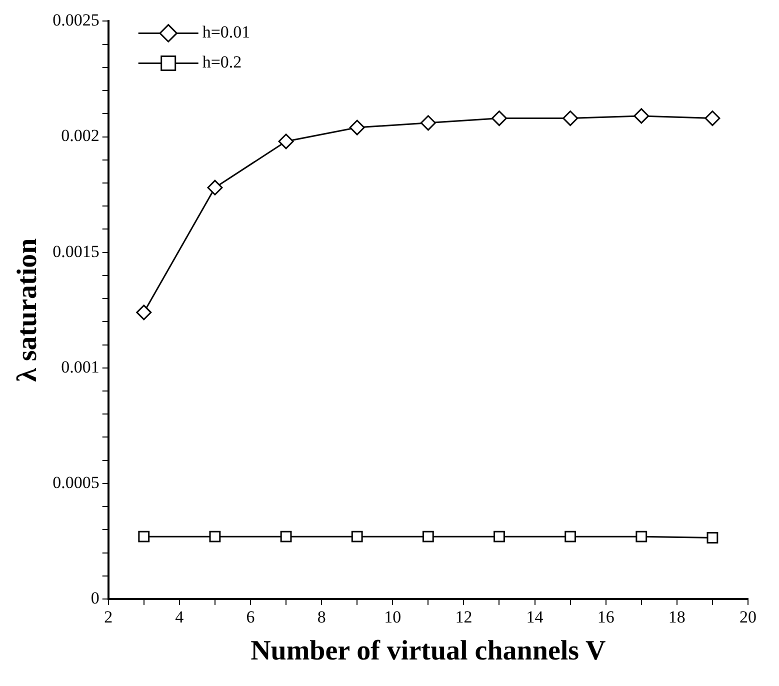 The height and width of the screenshot is (686, 779). Describe the element at coordinates (321, 617) in the screenshot. I see `x-tick-label: 8` at that location.